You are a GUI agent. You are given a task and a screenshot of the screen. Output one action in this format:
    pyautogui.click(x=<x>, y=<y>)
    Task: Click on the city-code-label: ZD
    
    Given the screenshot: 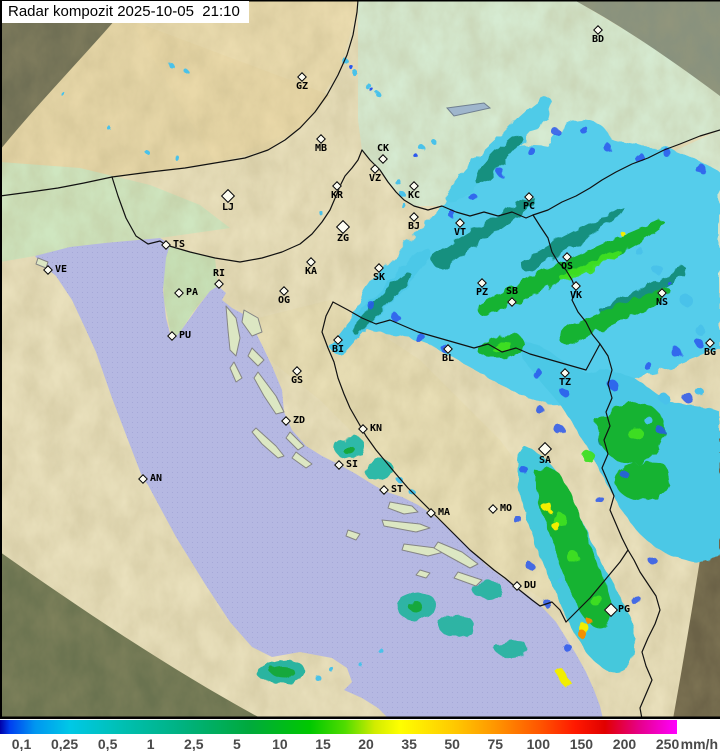 What is the action you would take?
    pyautogui.click(x=299, y=420)
    